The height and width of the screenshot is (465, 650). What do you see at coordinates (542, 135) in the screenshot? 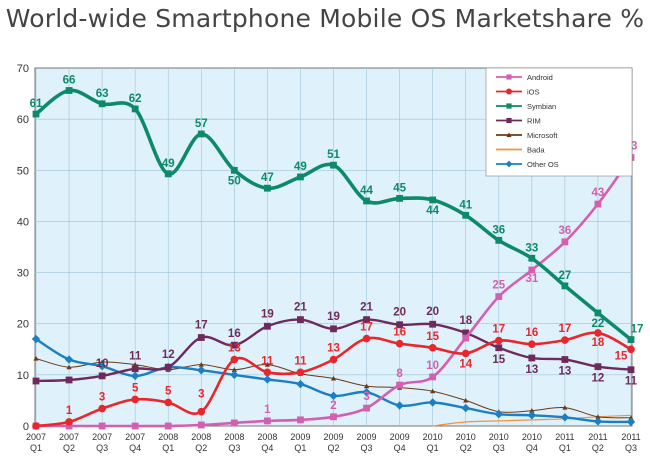
I see `legend-label-microsoft: Microsoft` at bounding box center [542, 135].